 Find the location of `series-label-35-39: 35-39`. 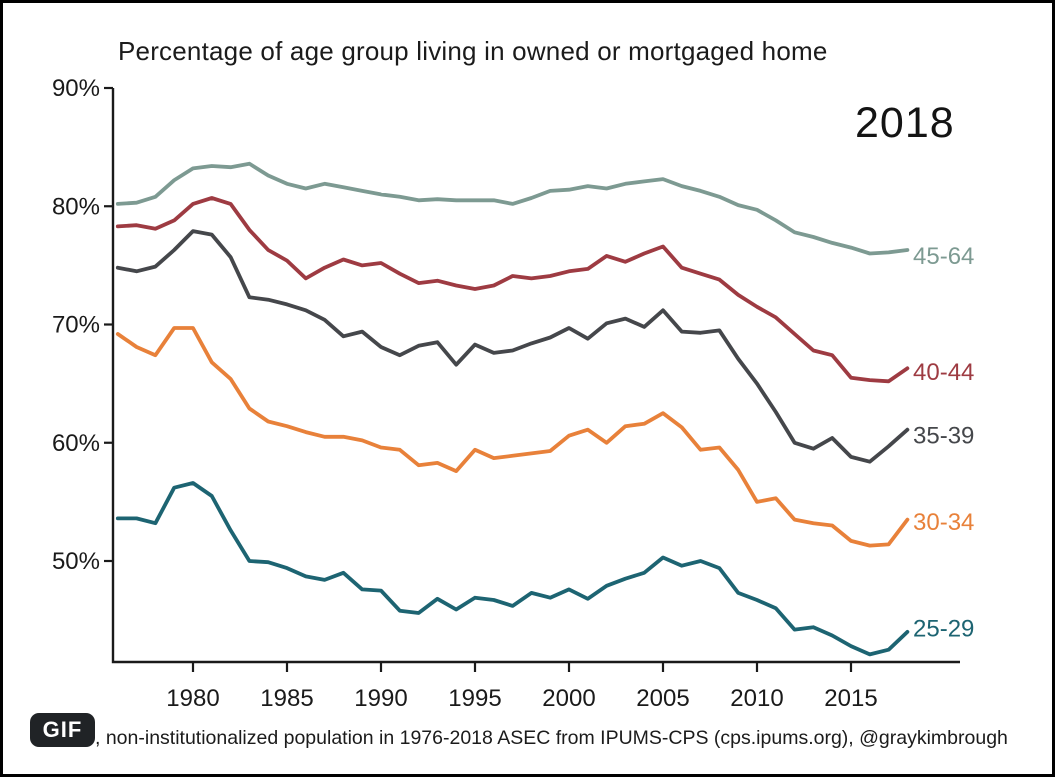

series-label-35-39: 35-39 is located at coordinates (943, 436).